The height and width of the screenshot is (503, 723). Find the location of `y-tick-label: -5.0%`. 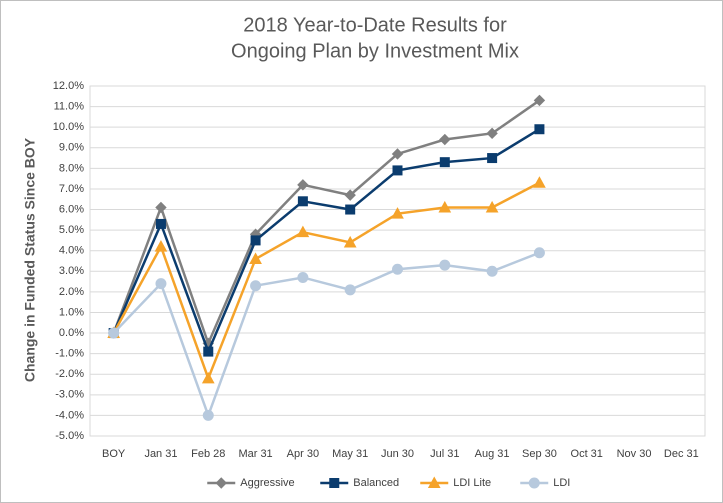

y-tick-label: -5.0% is located at coordinates (69, 436).